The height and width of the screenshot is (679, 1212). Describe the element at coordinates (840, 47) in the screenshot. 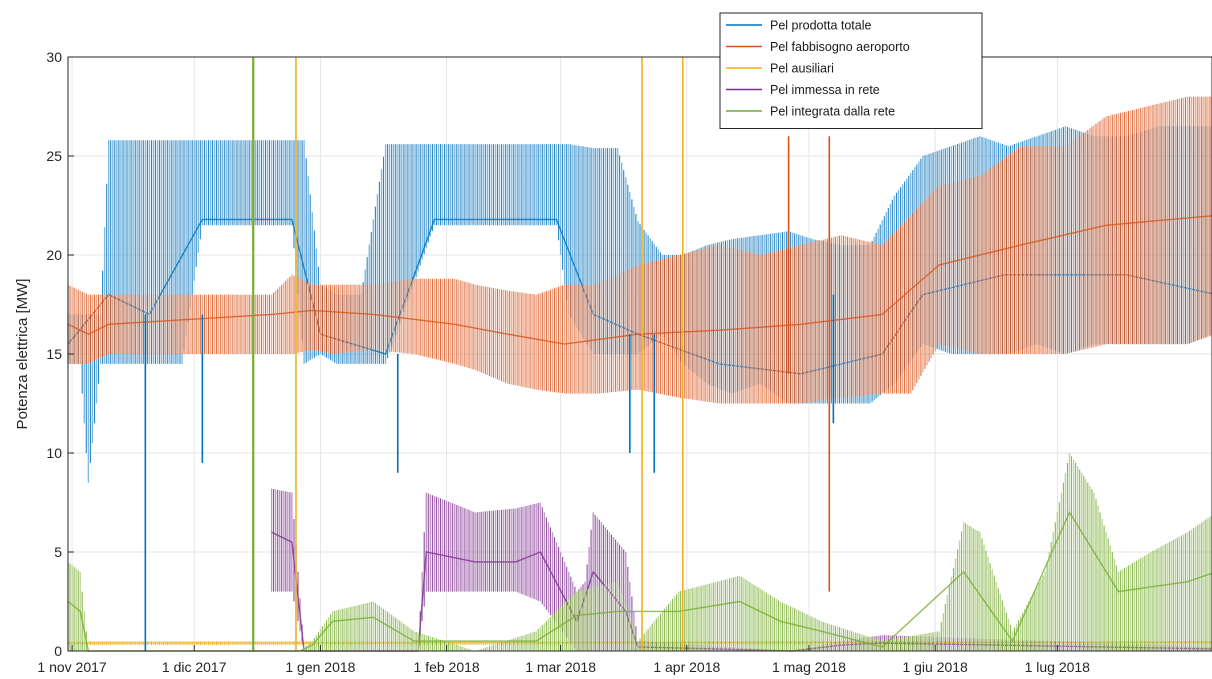

I see `legend-entry: Pel fabbisogno aeroporto` at that location.